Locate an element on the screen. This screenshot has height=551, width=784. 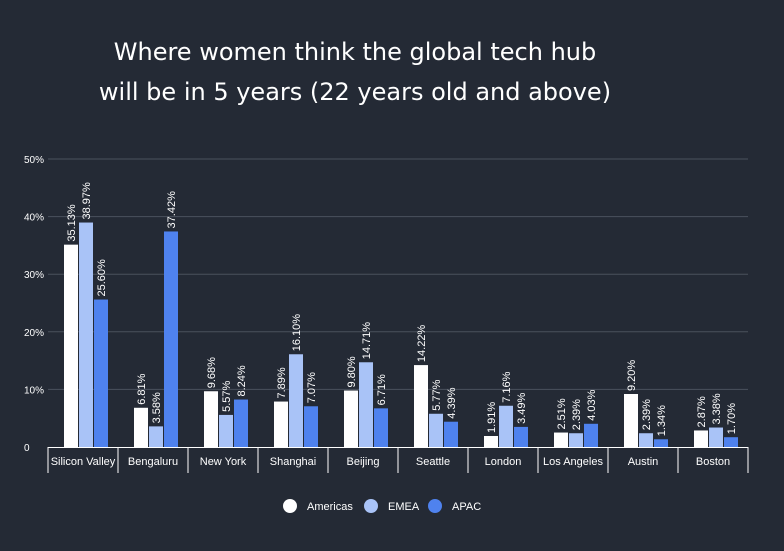
x-tick-label: Austin is located at coordinates (643, 462).